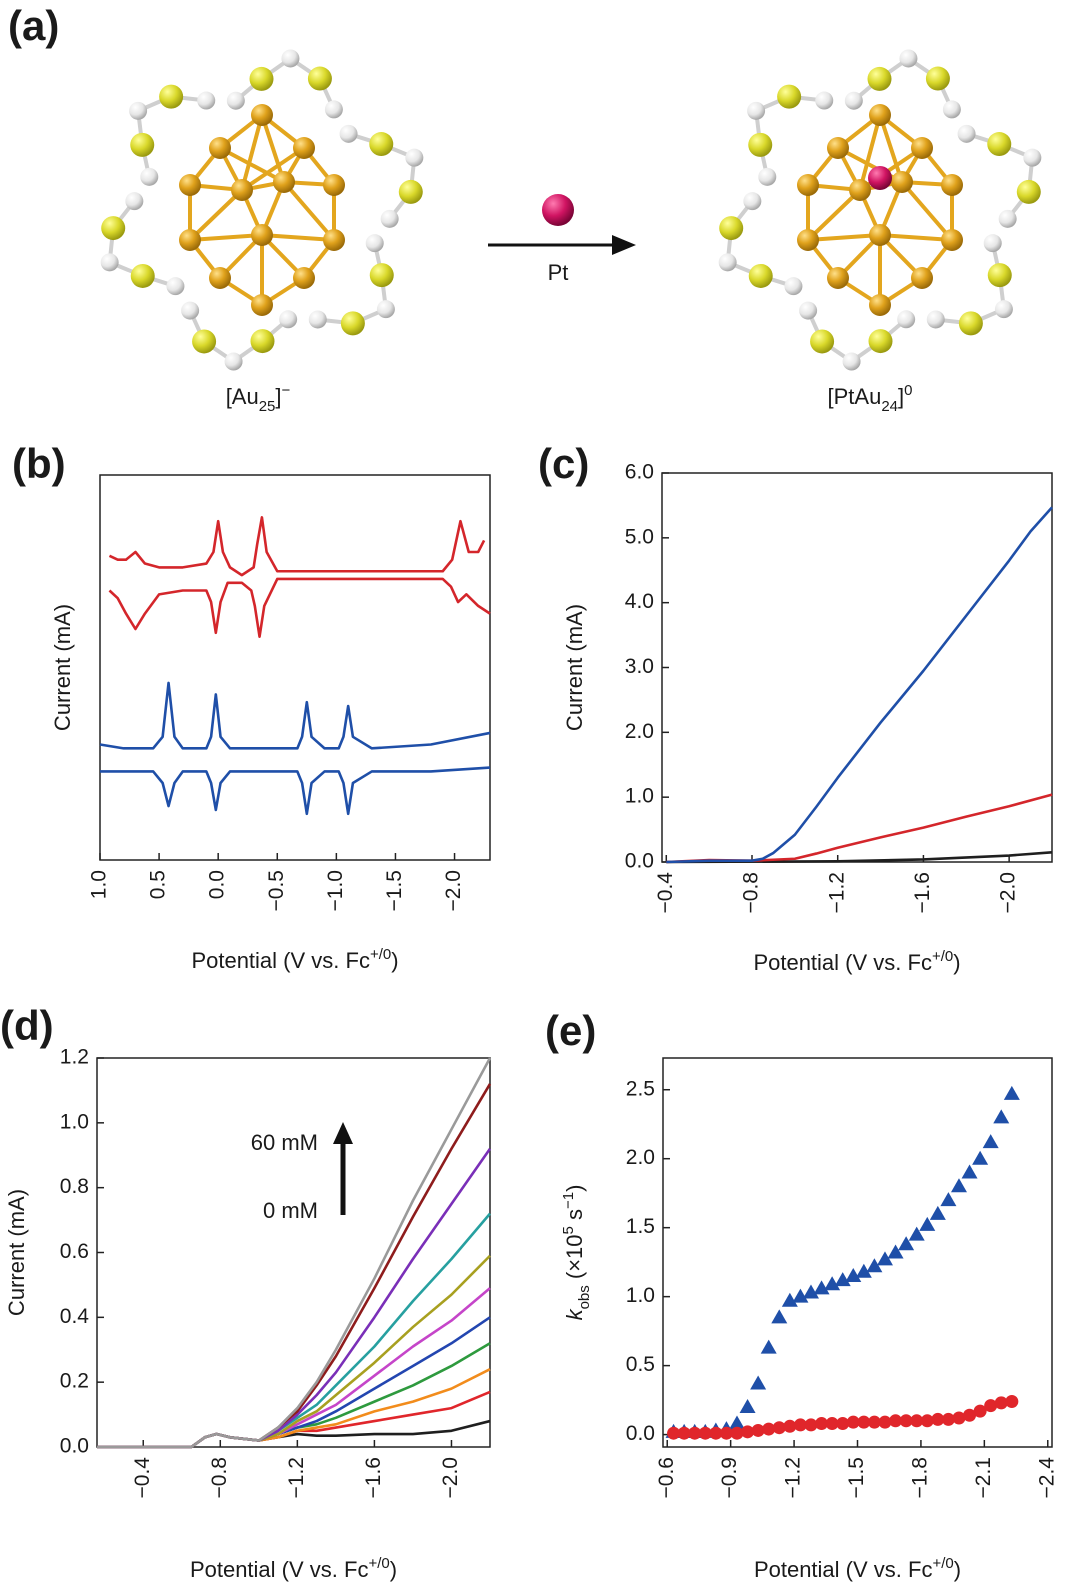 This screenshot has width=1080, height=1584. Describe the element at coordinates (880, 210) in the screenshot. I see `ptau24-structure` at that location.